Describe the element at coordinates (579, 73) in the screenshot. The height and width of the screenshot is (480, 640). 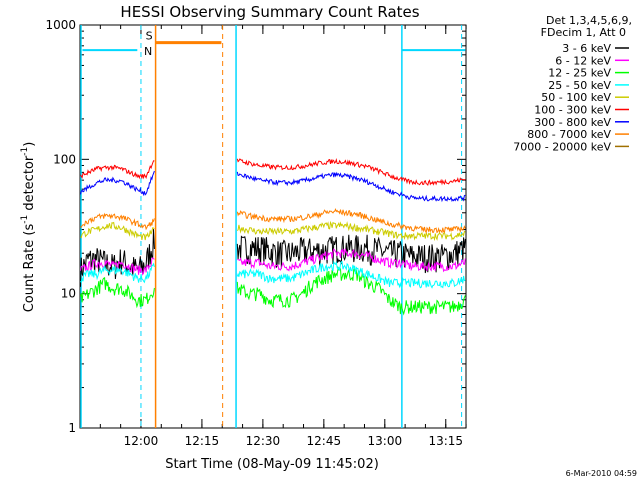
I see `legend-label: 12 - 25 keV` at that location.